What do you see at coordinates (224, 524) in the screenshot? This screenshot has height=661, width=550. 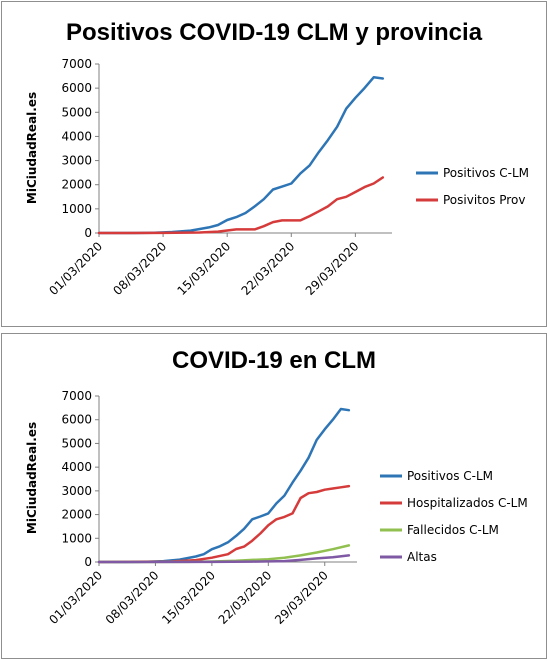 I see `series-line-hospitalizados-c-lm` at bounding box center [224, 524].